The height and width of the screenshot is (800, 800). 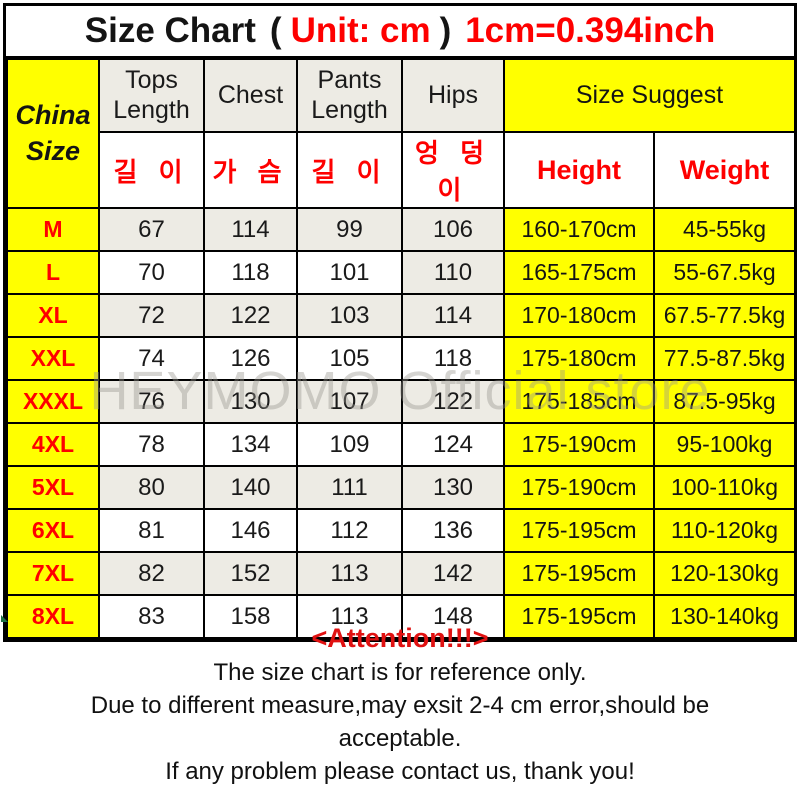 I want to click on header-pants-length: Pants Length, so click(x=349, y=95).